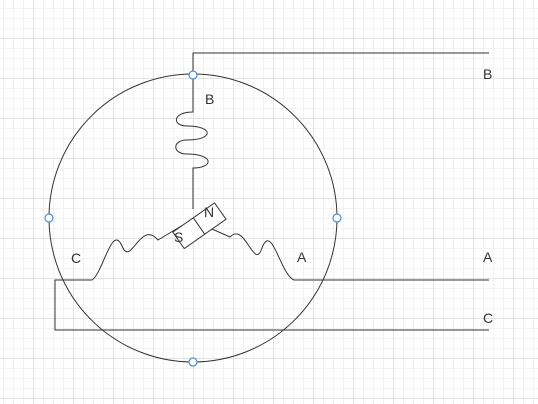 The image size is (538, 404). I want to click on line-b-label: B, so click(487, 74).